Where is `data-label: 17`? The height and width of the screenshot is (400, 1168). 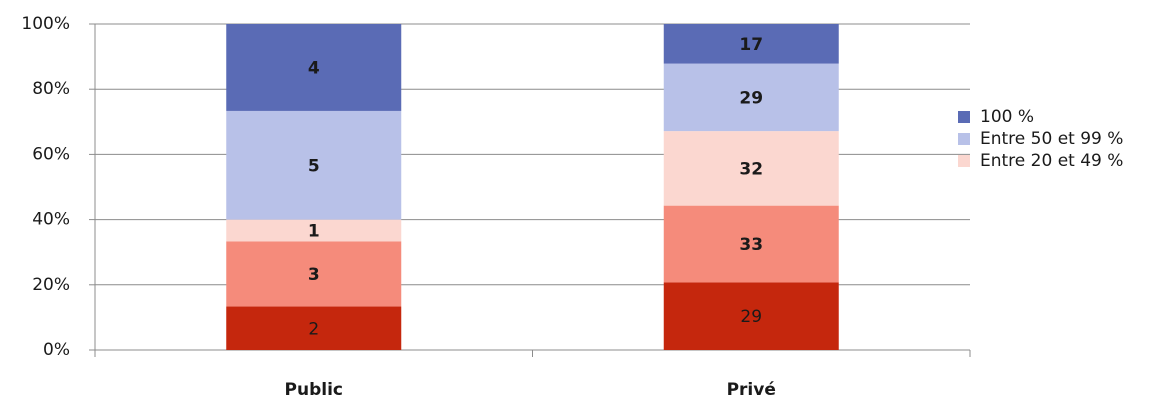 data-label: 17 is located at coordinates (751, 45).